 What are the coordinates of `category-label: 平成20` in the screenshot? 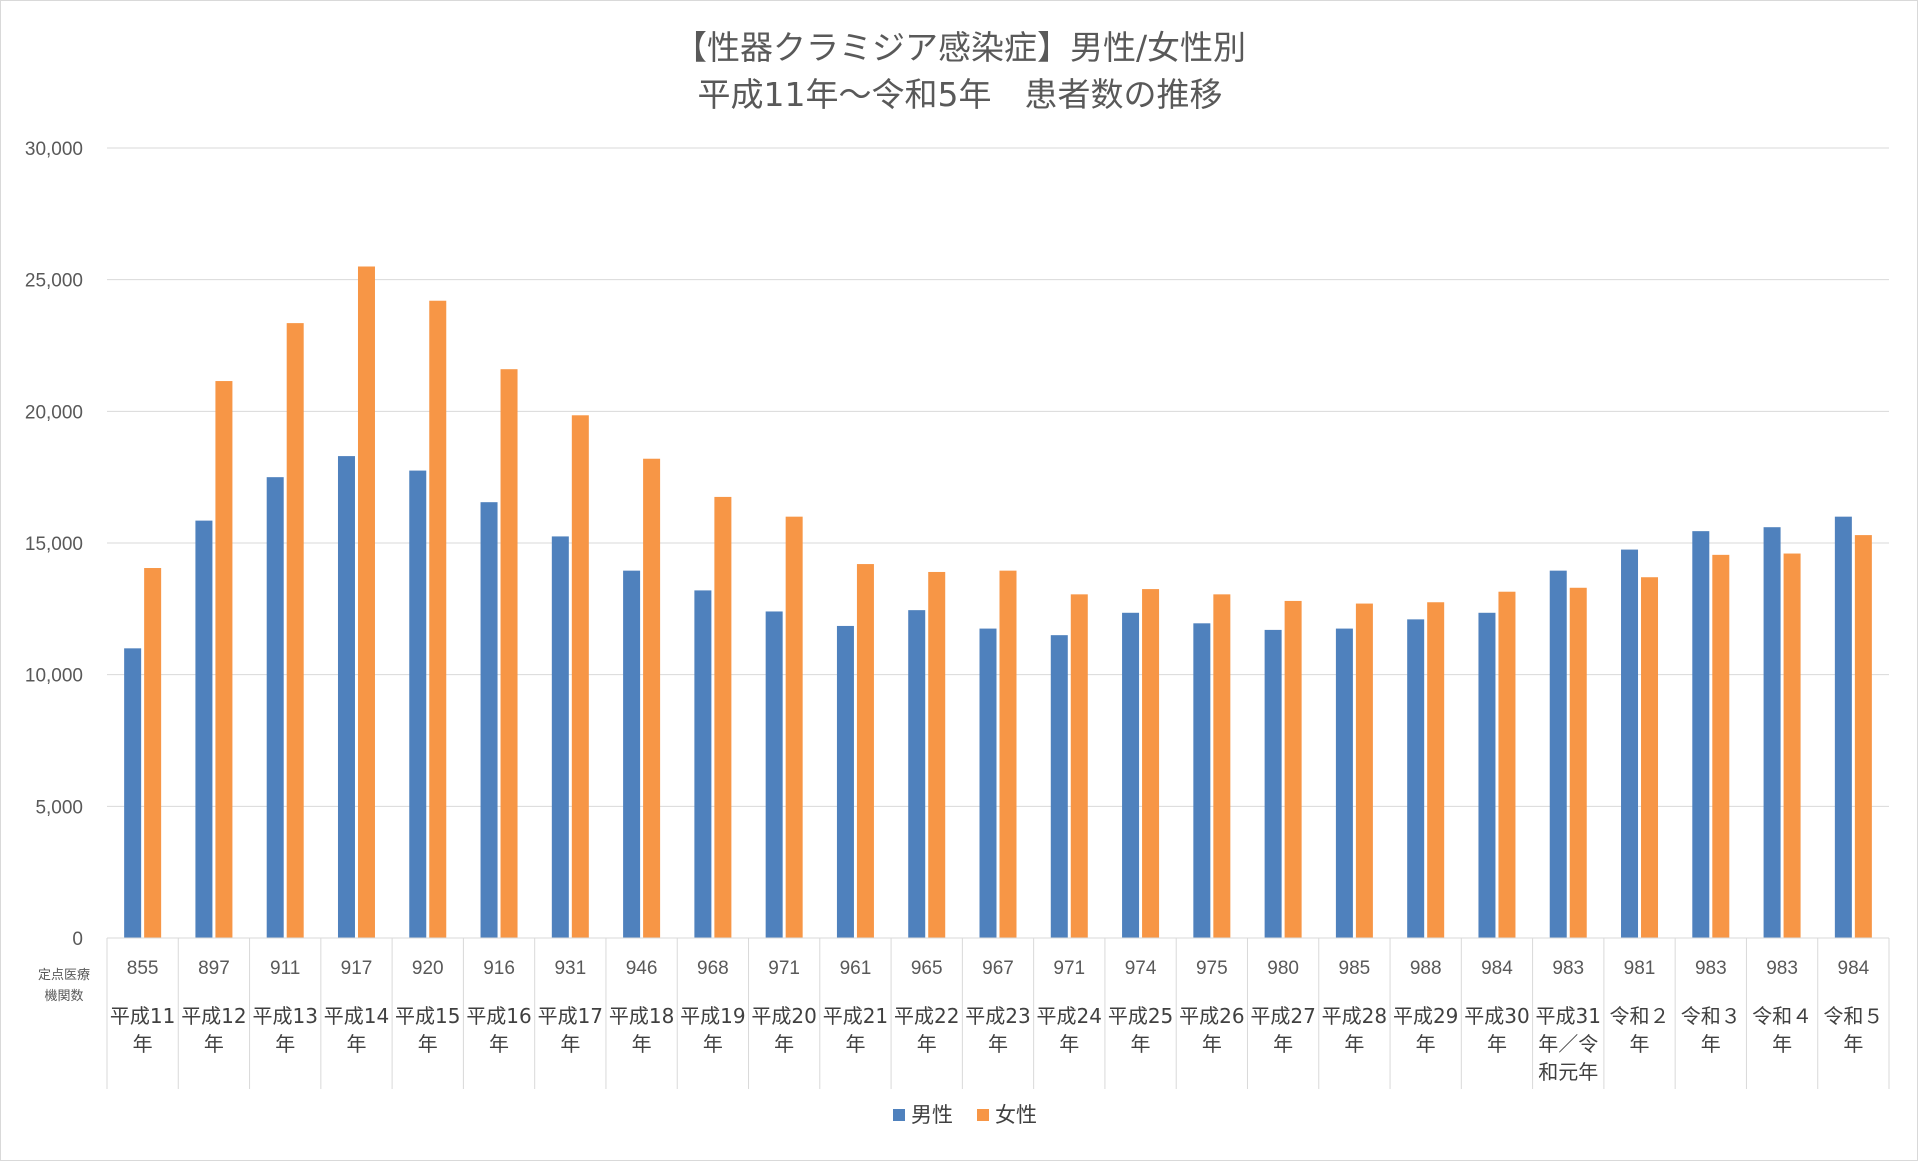 It's located at (783, 1016).